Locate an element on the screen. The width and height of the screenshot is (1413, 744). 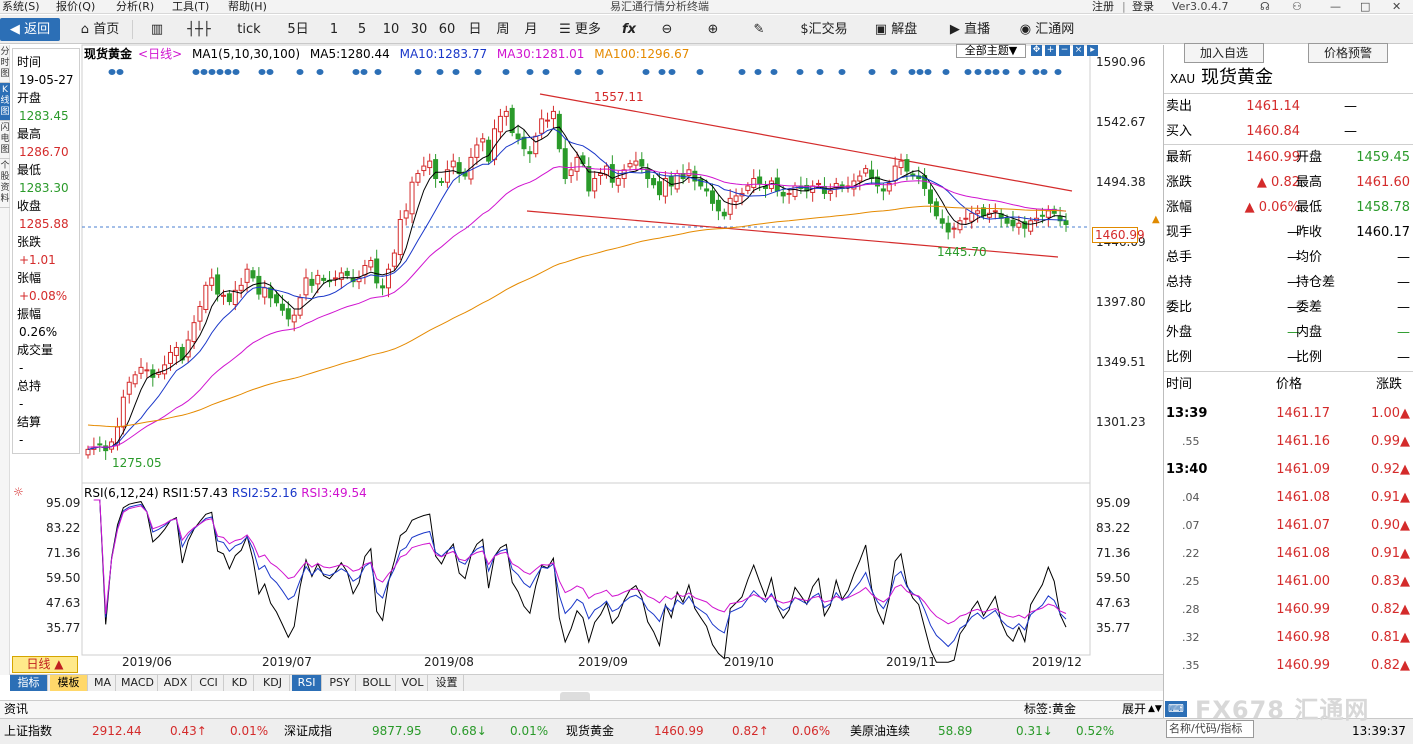
tick-time: .32 is located at coordinates (1191, 637).